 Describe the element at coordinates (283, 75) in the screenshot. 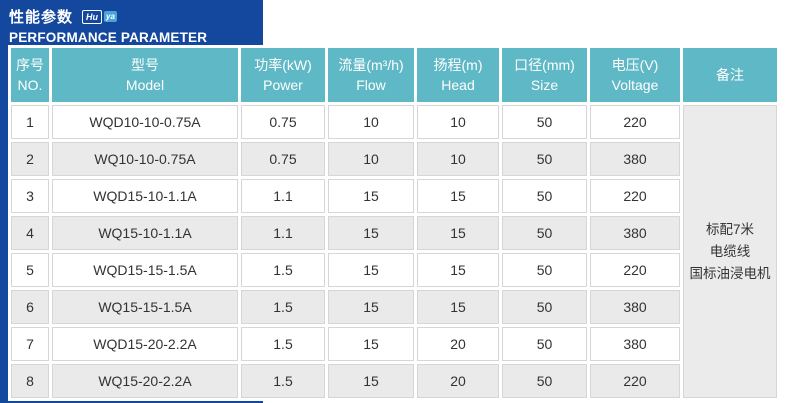

I see `col-header-power: 功率(kW) Power` at that location.